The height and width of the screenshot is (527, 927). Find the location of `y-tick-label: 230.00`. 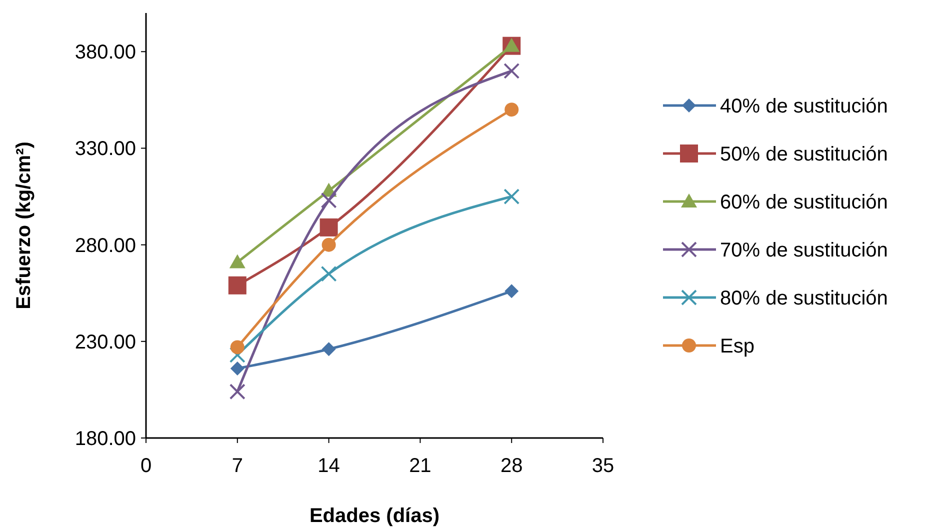

y-tick-label: 230.00 is located at coordinates (105, 342).